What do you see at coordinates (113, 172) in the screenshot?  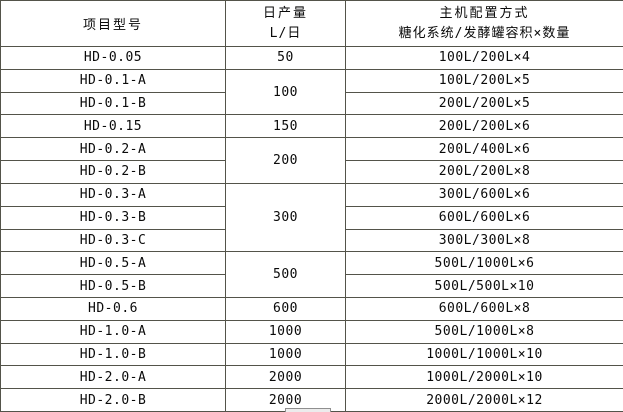 I see `cell-model: HD-0.2-B` at bounding box center [113, 172].